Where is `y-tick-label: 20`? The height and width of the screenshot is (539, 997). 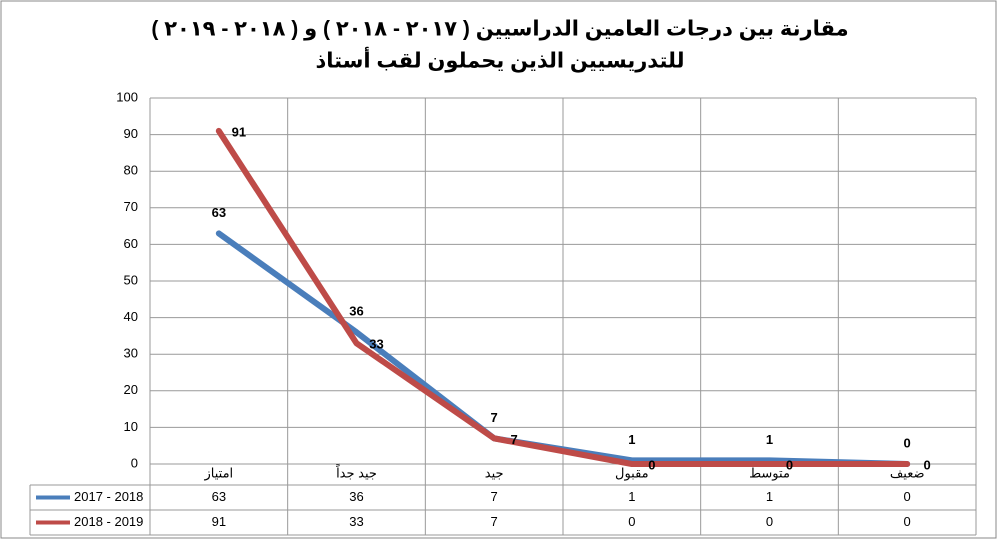
y-tick-label: 20 is located at coordinates (131, 389).